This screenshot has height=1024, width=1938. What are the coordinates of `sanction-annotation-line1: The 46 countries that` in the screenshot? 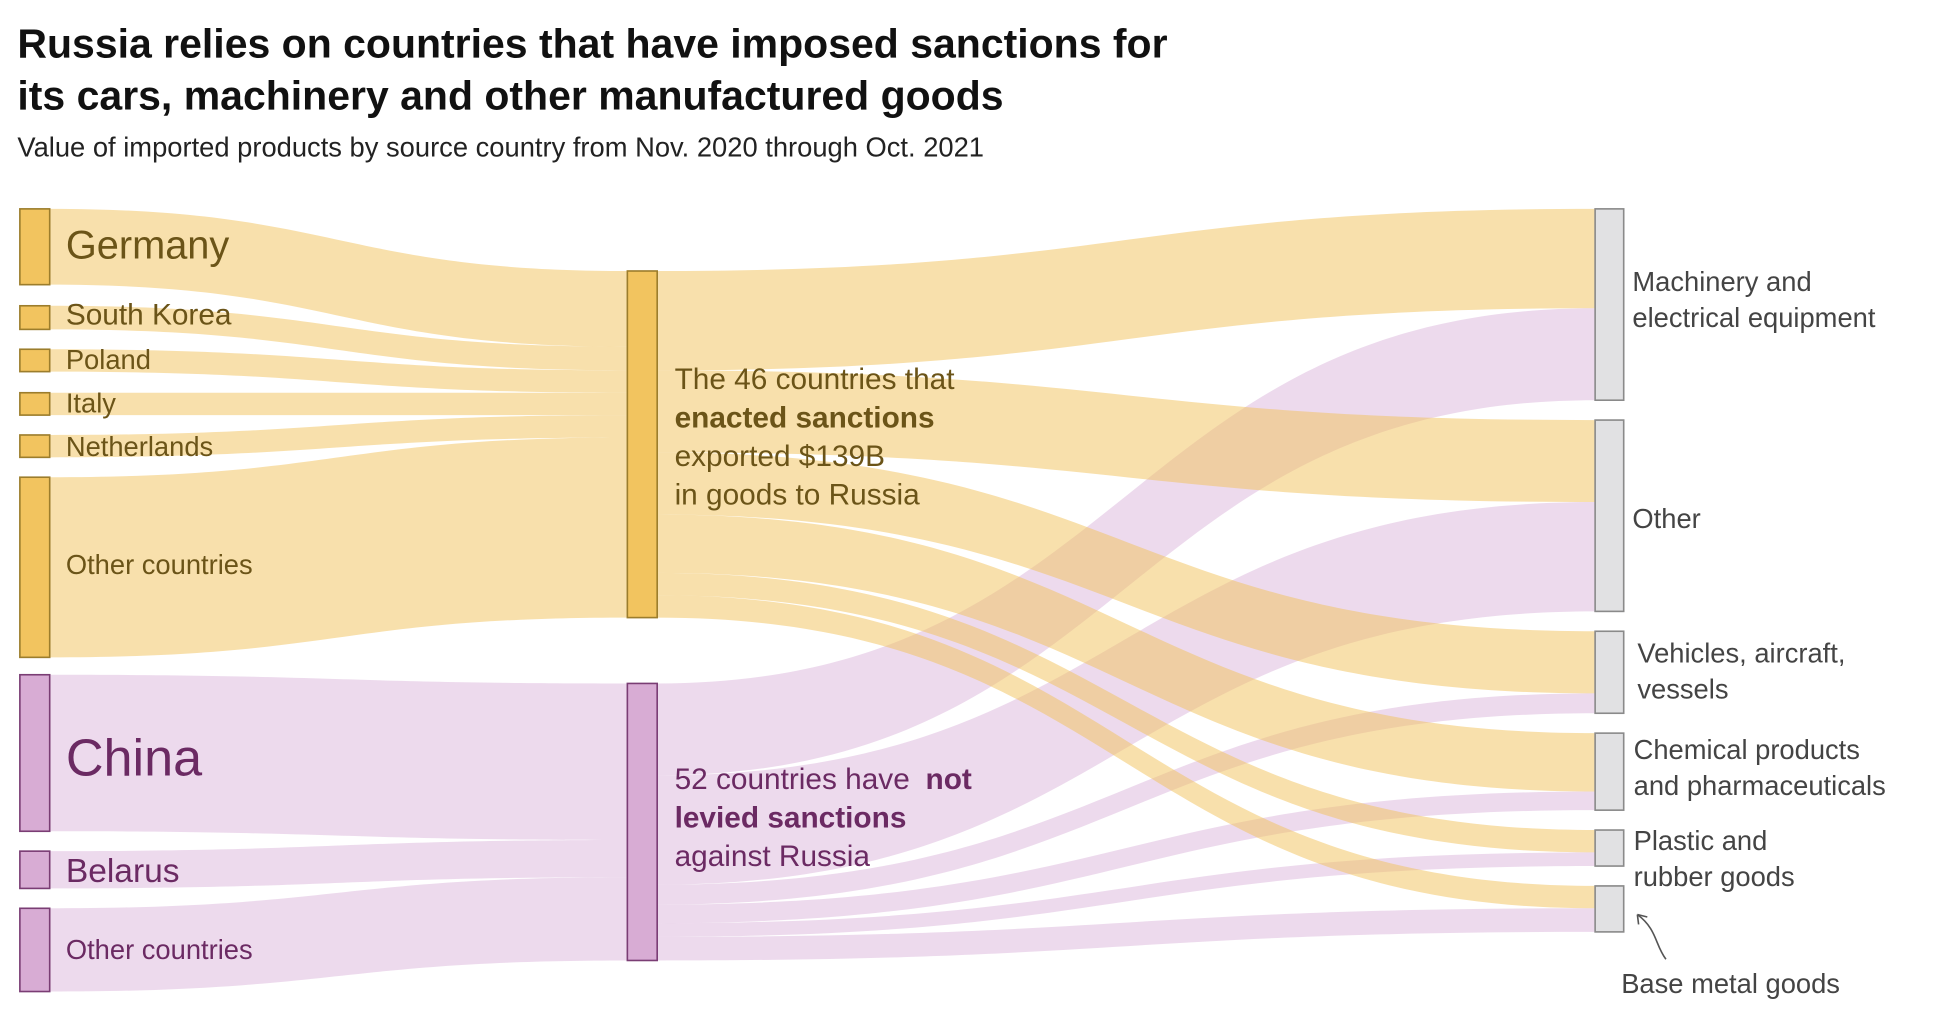 It's located at (815, 379).